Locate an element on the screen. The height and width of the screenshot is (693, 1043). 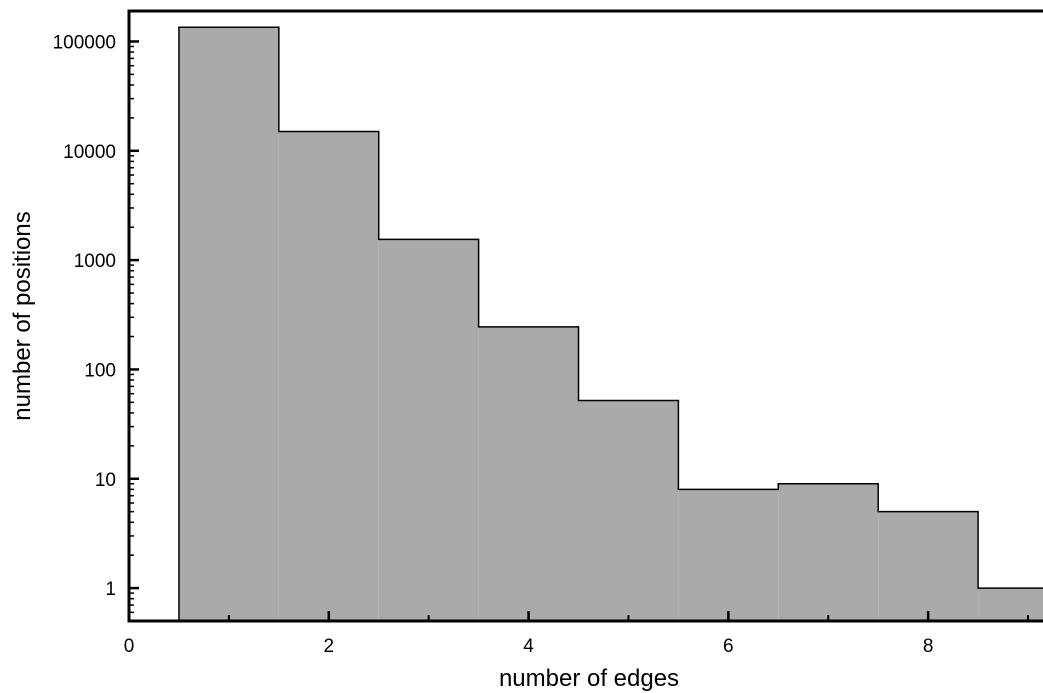
x-axis-title: number of edges is located at coordinates (589, 678).